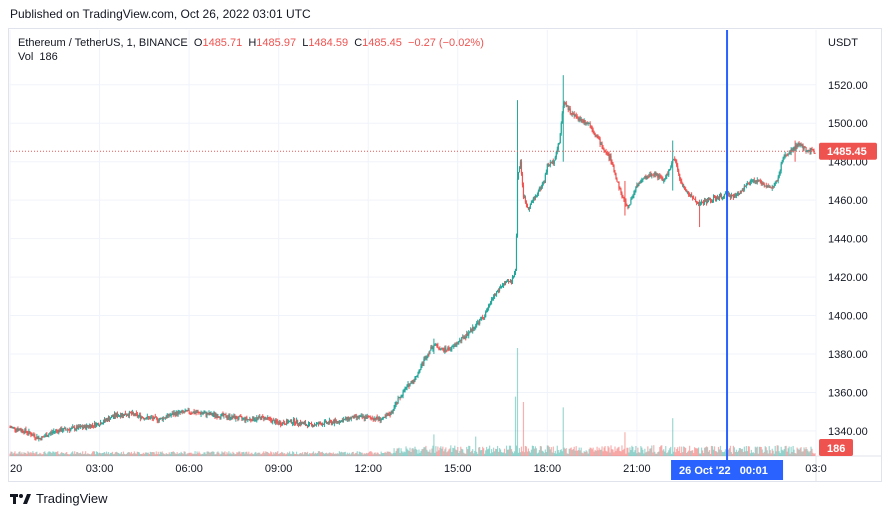 Image resolution: width=891 pixels, height=518 pixels. Describe the element at coordinates (848, 317) in the screenshot. I see `y-tick-label: 1400.00` at that location.